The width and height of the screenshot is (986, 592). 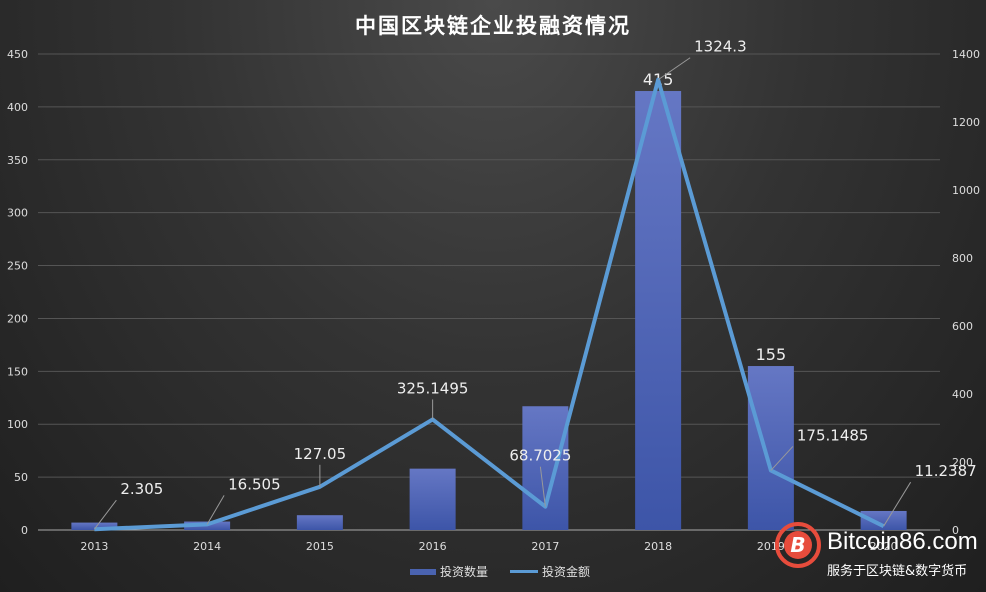 I want to click on chart-title: 中国区块链企业投融资情况, so click(x=493, y=25).